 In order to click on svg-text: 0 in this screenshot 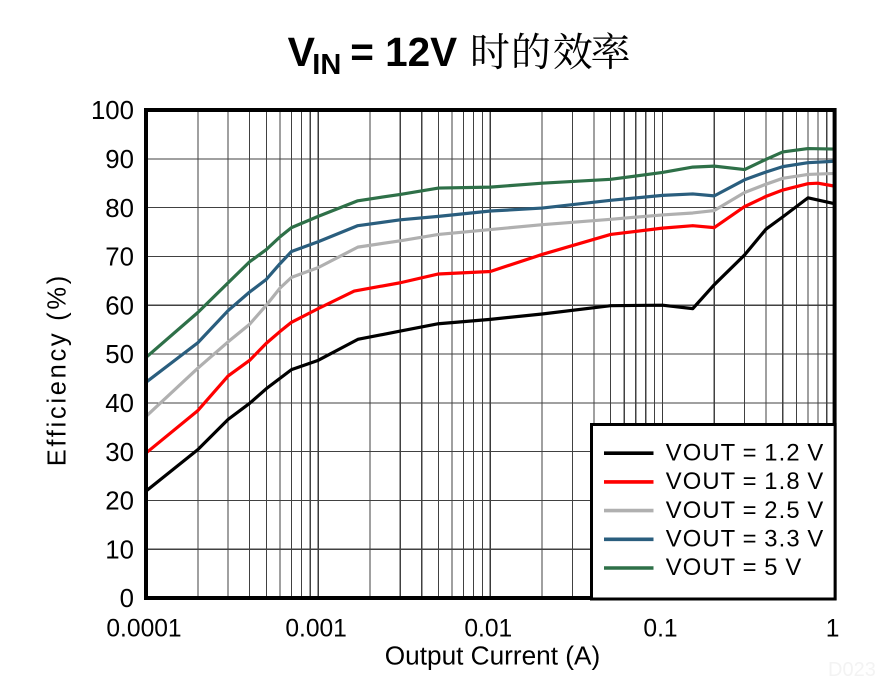, I will do `click(127, 599)`.